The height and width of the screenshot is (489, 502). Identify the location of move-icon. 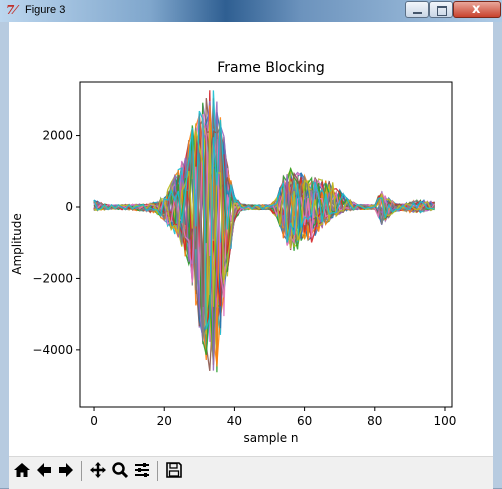
(98, 470).